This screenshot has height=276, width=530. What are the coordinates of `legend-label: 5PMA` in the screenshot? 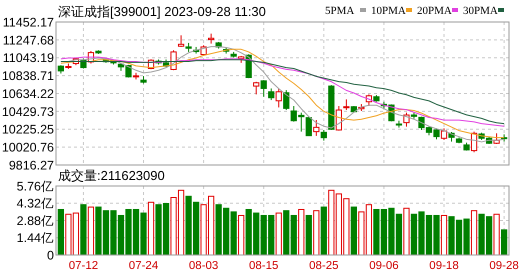 It's located at (339, 10).